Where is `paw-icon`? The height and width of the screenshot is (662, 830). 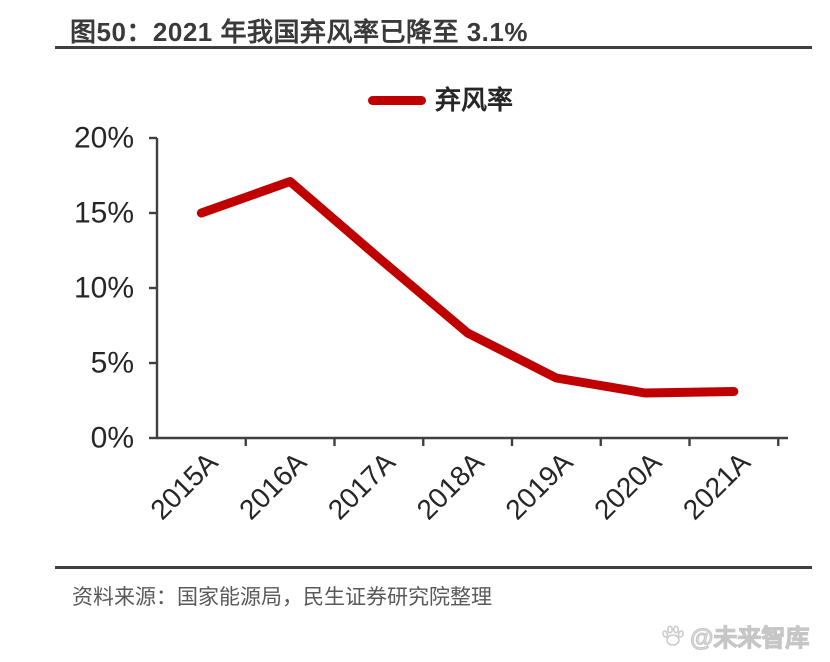 paw-icon is located at coordinates (673, 635).